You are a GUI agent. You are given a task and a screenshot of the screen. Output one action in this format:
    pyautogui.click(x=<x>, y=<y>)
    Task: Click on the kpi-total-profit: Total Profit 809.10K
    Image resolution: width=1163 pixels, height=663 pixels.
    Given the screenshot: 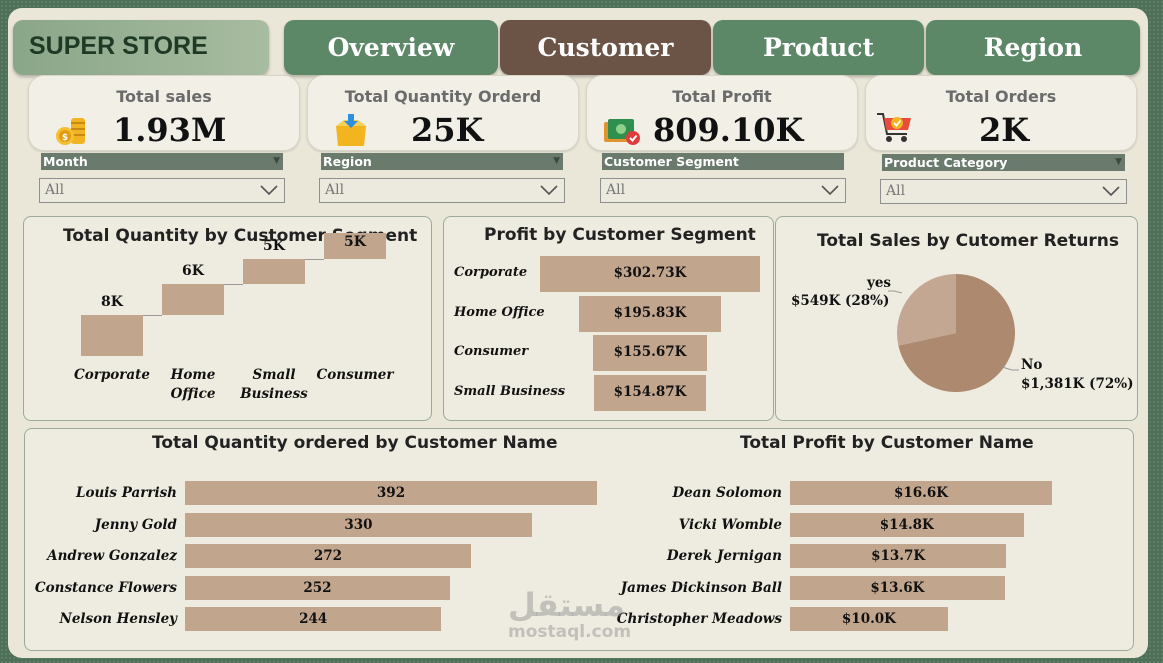 What is the action you would take?
    pyautogui.click(x=722, y=113)
    